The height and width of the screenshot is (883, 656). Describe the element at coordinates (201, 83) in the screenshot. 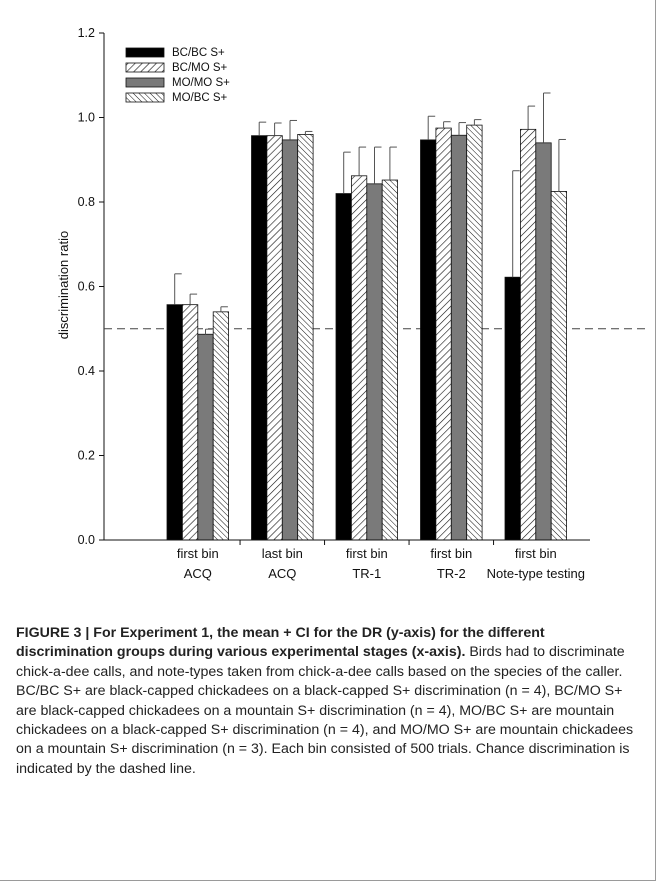

I see `legend-label: MO/MO S+` at that location.